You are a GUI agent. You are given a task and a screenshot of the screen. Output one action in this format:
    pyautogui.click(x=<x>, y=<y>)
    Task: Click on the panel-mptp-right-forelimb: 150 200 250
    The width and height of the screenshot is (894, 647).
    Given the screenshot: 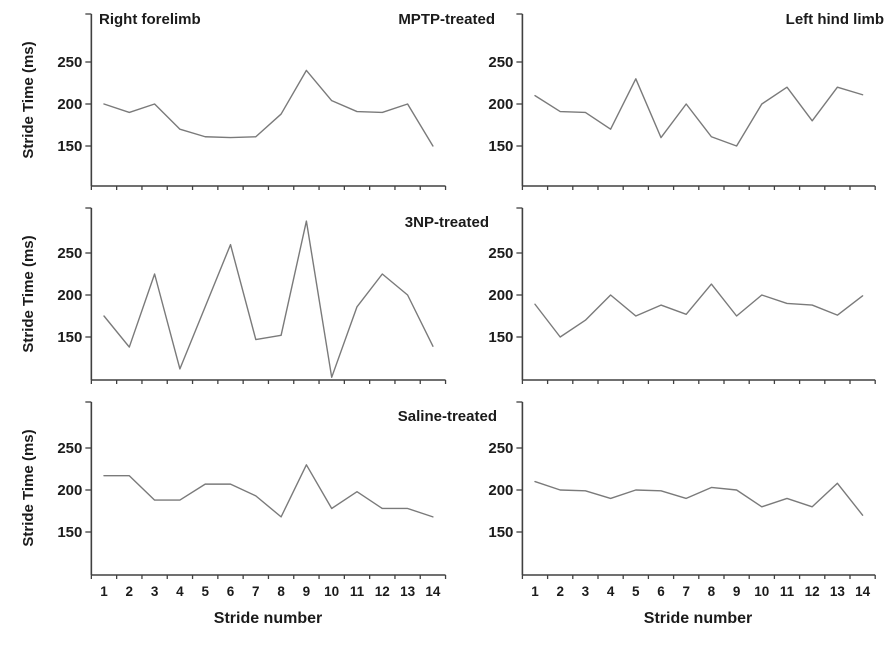 What is the action you would take?
    pyautogui.click(x=252, y=101)
    